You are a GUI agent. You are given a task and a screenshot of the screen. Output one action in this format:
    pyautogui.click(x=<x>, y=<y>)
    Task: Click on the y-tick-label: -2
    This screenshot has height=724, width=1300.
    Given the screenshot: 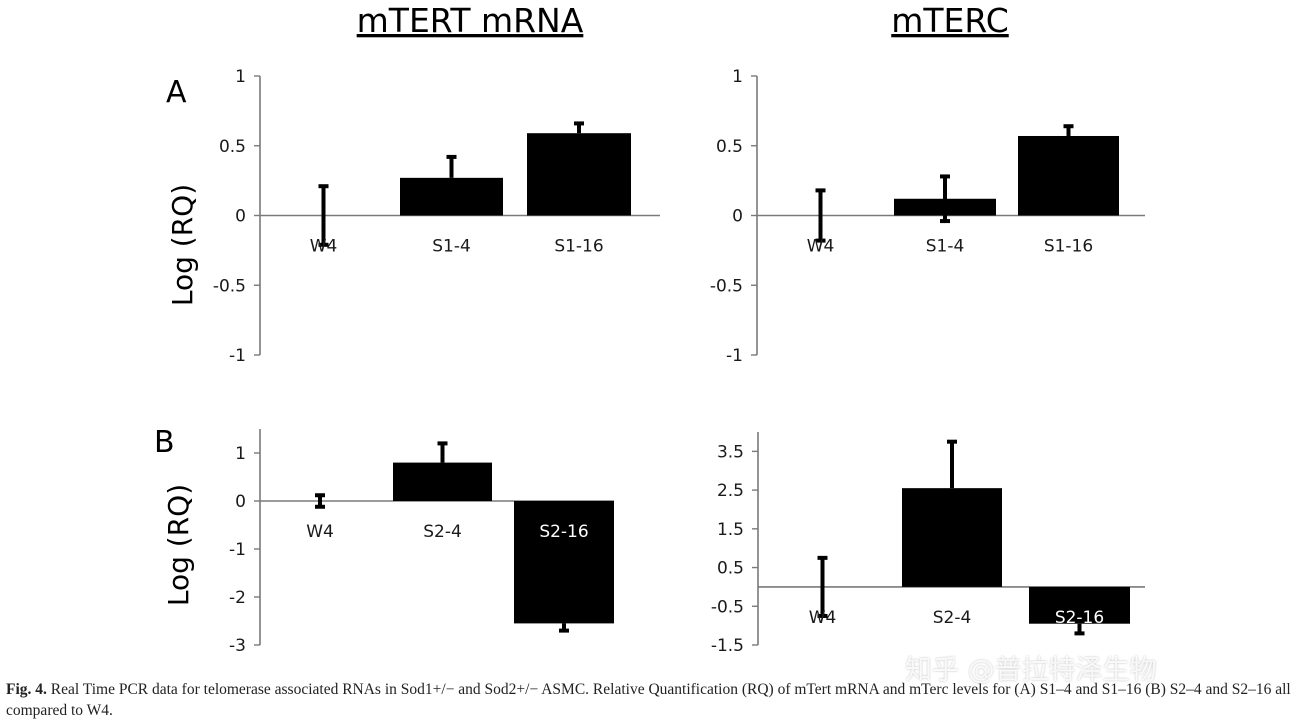 What is the action you would take?
    pyautogui.click(x=237, y=598)
    